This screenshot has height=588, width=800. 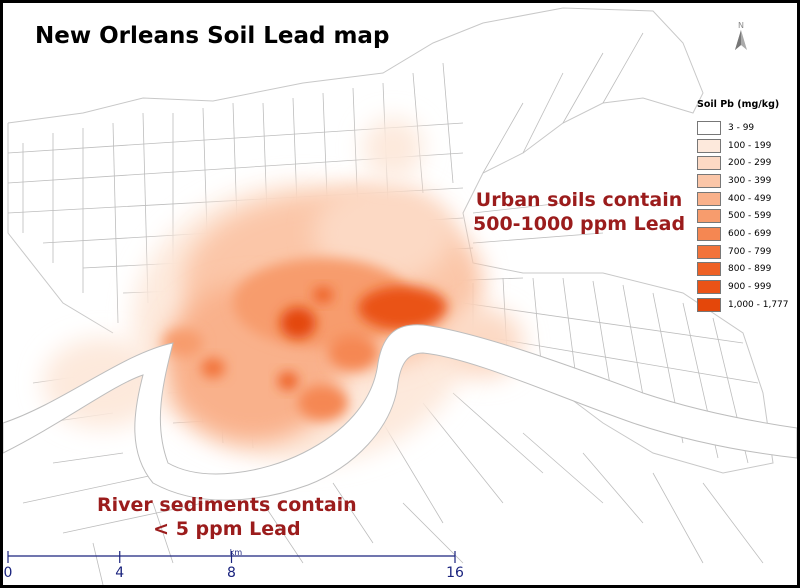 I want to click on urban-annotation-line-2: 500-1000 ppm Lead, so click(x=579, y=224).